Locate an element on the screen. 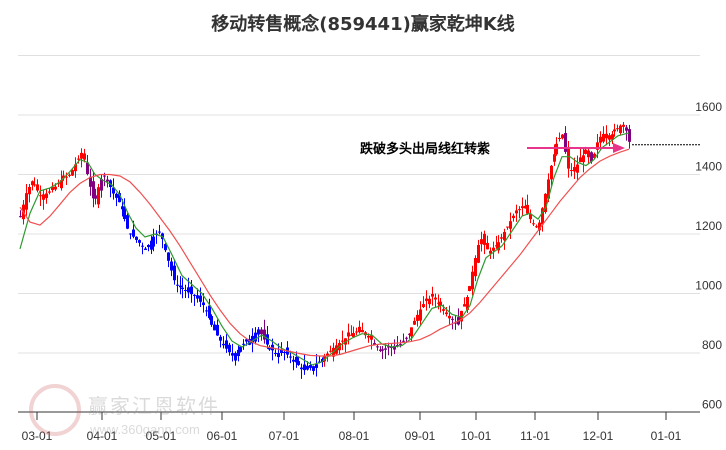 Image resolution: width=726 pixels, height=450 pixels. x-tick-label: 08-01 is located at coordinates (354, 436).